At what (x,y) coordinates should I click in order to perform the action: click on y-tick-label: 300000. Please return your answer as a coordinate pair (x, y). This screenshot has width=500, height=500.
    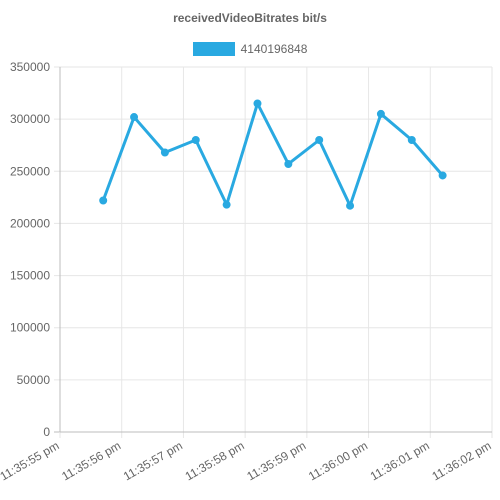
    Looking at the image, I should click on (30, 119).